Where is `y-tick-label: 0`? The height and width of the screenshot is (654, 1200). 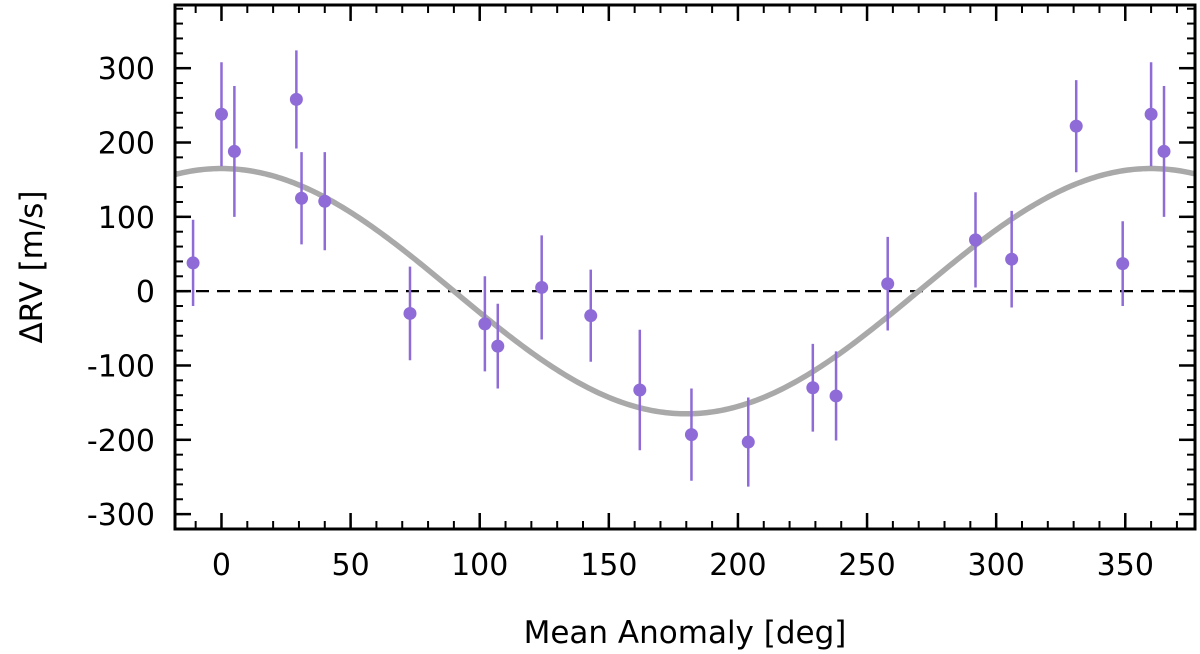 y-tick-label: 0 is located at coordinates (145, 292).